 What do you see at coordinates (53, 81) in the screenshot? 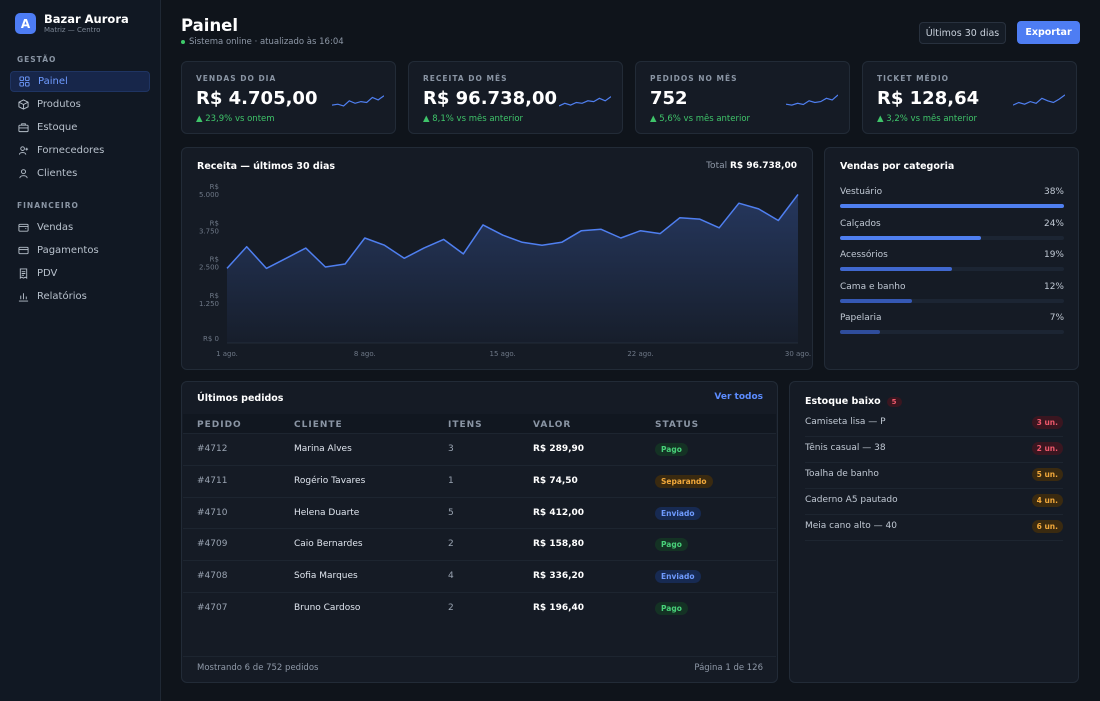
I see `sidebar-item-label: Painel` at bounding box center [53, 81].